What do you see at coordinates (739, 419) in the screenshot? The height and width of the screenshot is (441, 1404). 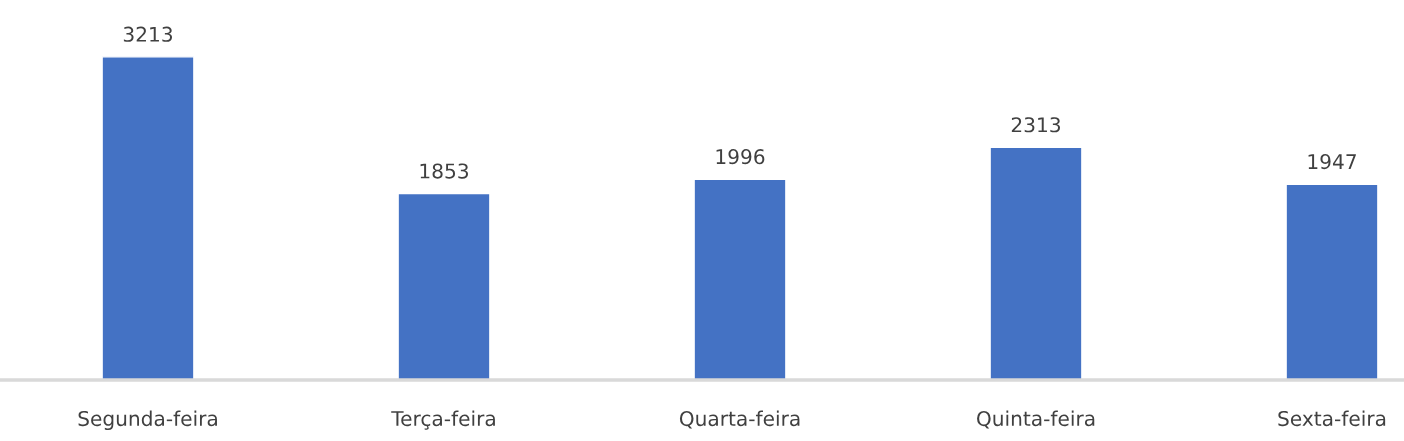 I see `x-tick-label: Quarta-feira` at bounding box center [739, 419].